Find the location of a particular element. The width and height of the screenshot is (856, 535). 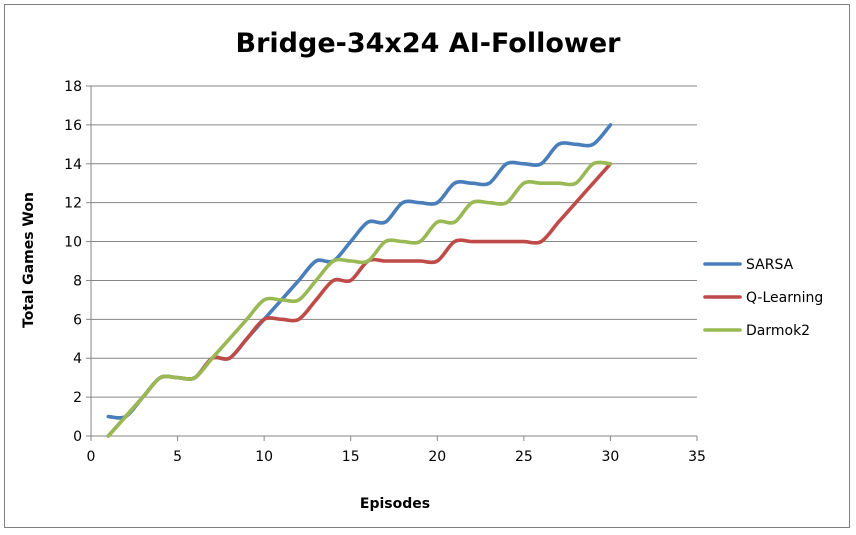

x-tick-label: 10 is located at coordinates (264, 457).